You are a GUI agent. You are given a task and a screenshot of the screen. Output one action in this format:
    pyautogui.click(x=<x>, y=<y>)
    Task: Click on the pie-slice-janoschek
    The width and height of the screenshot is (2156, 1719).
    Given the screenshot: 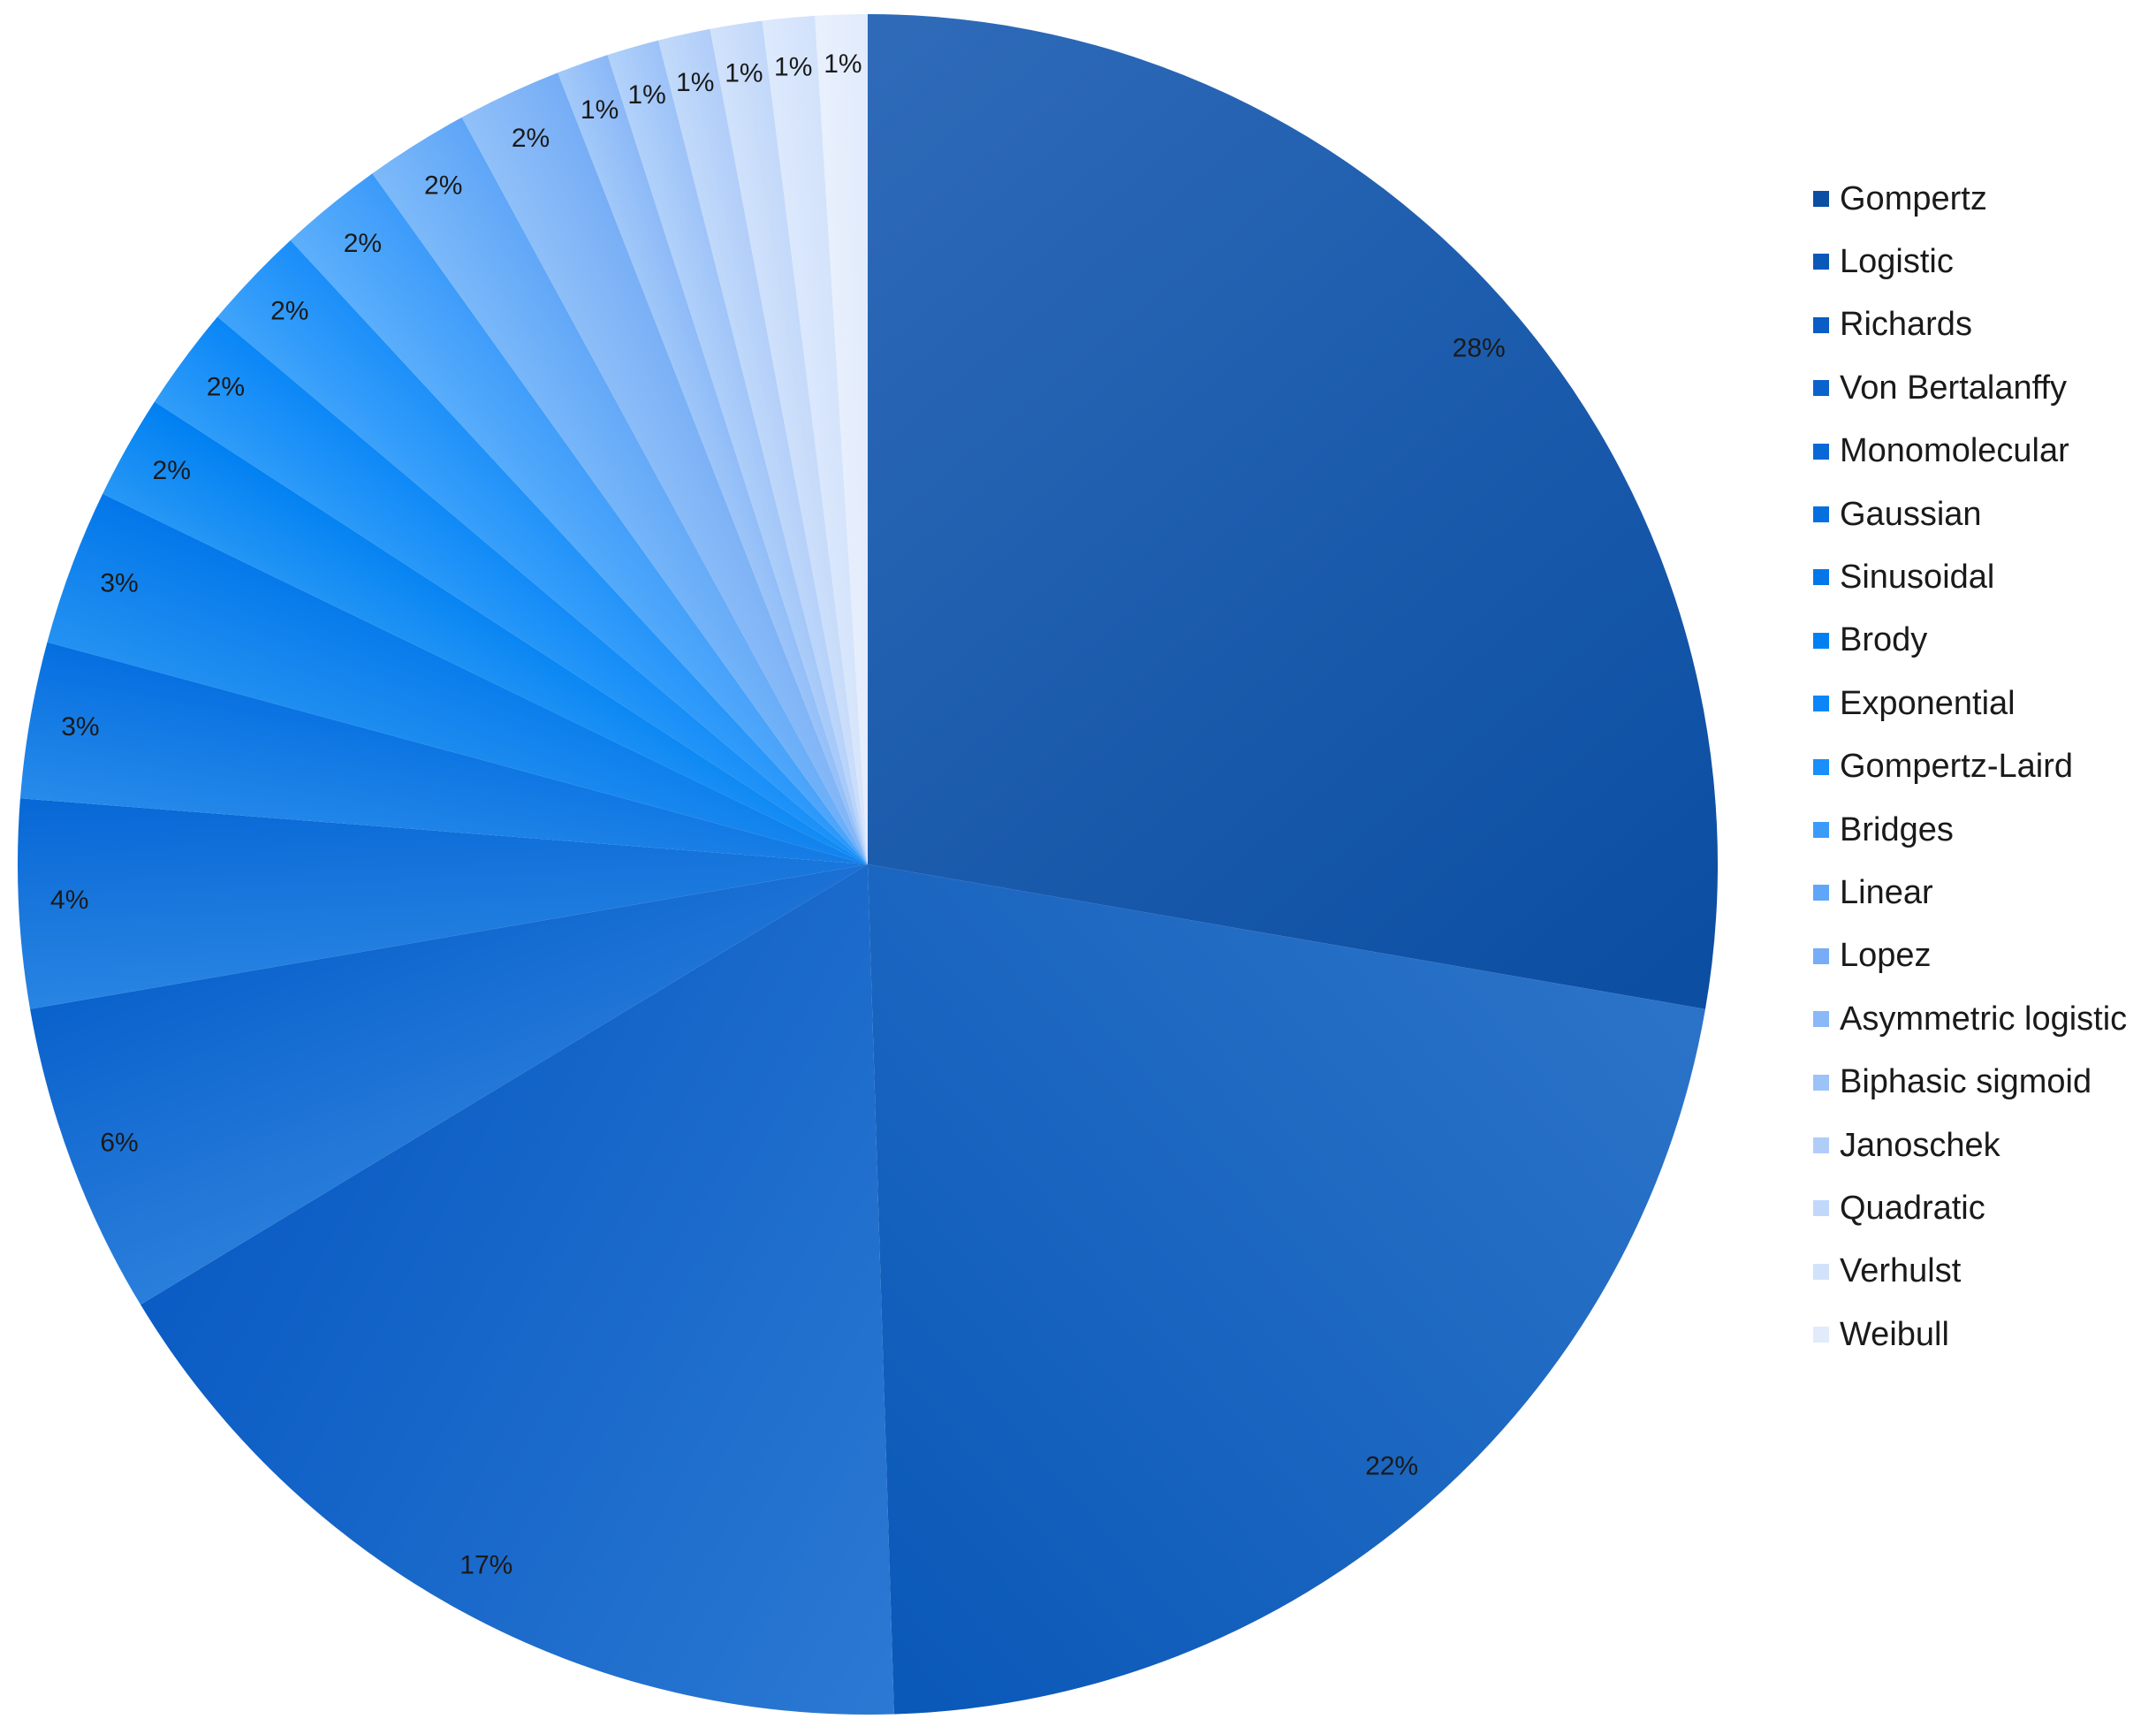 What is the action you would take?
    pyautogui.click(x=763, y=446)
    